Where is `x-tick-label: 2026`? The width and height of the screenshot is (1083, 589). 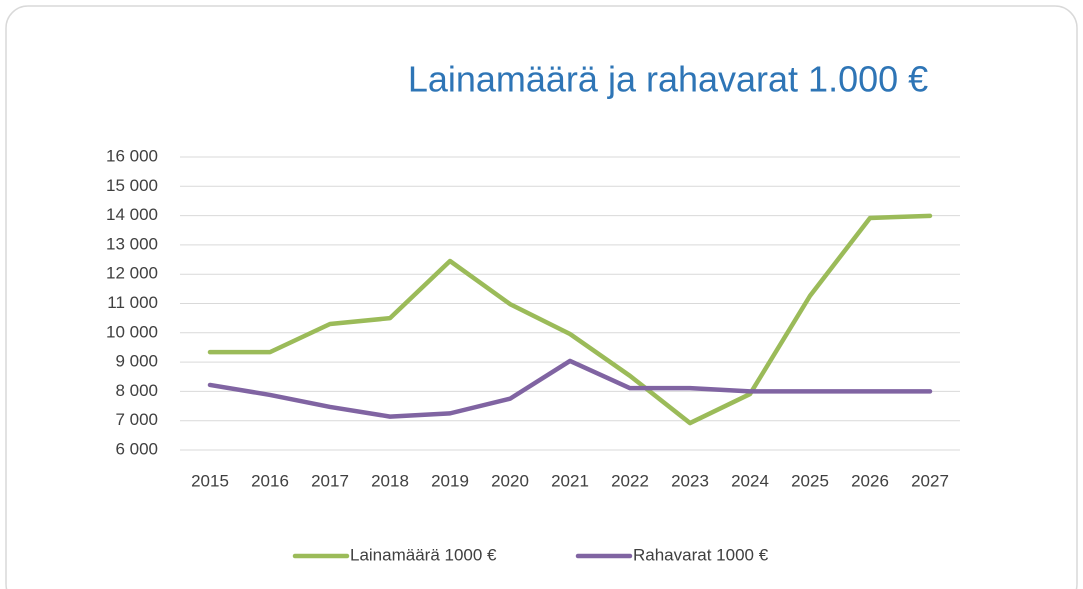 x-tick-label: 2026 is located at coordinates (870, 480).